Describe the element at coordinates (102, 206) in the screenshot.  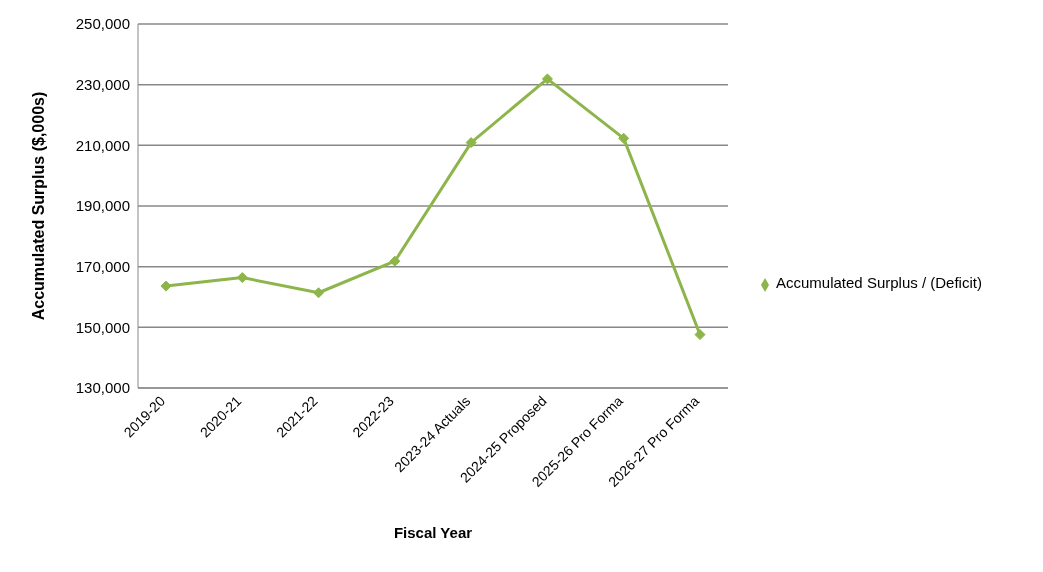
I see `y-tick-label: 190,000` at that location.